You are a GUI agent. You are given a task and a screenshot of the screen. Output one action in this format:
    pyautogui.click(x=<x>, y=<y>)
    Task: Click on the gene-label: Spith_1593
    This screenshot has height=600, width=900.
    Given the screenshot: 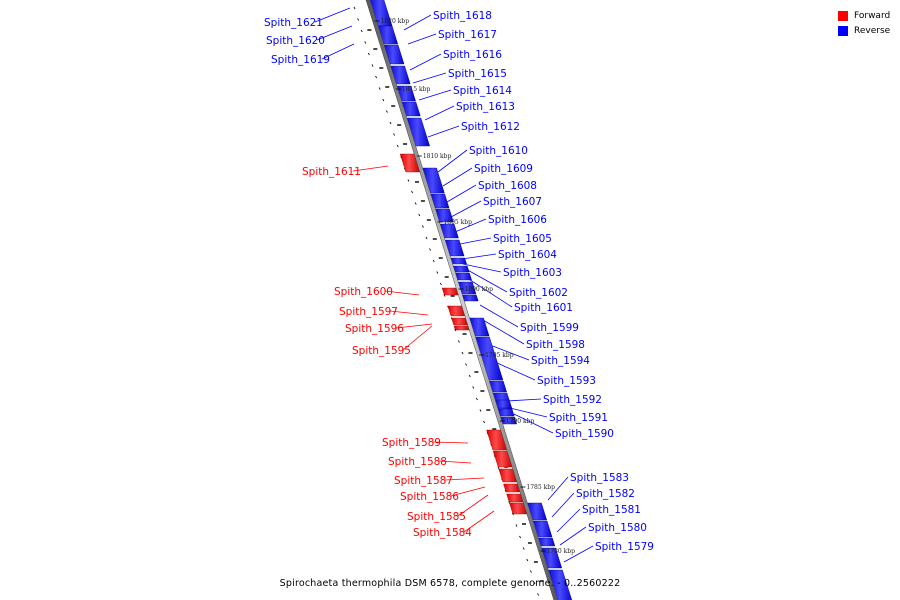 What is the action you would take?
    pyautogui.click(x=566, y=381)
    